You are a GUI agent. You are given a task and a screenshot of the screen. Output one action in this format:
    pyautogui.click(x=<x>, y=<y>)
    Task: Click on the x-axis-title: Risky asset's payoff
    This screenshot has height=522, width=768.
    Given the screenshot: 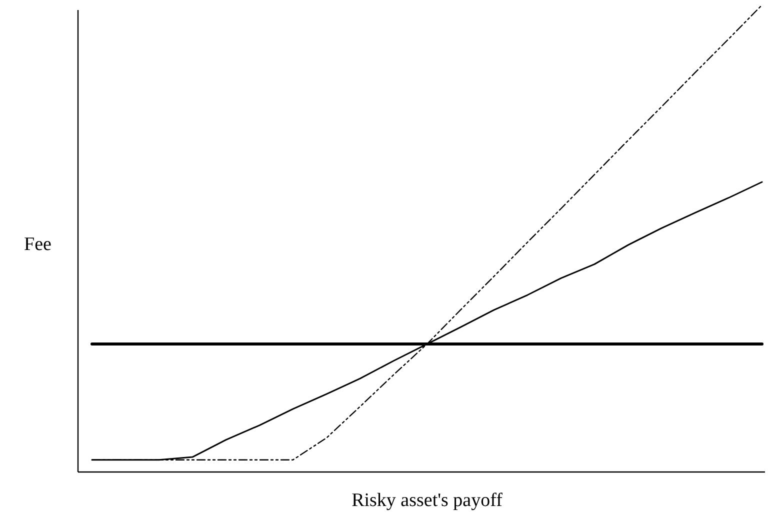 What is the action you would take?
    pyautogui.click(x=428, y=500)
    